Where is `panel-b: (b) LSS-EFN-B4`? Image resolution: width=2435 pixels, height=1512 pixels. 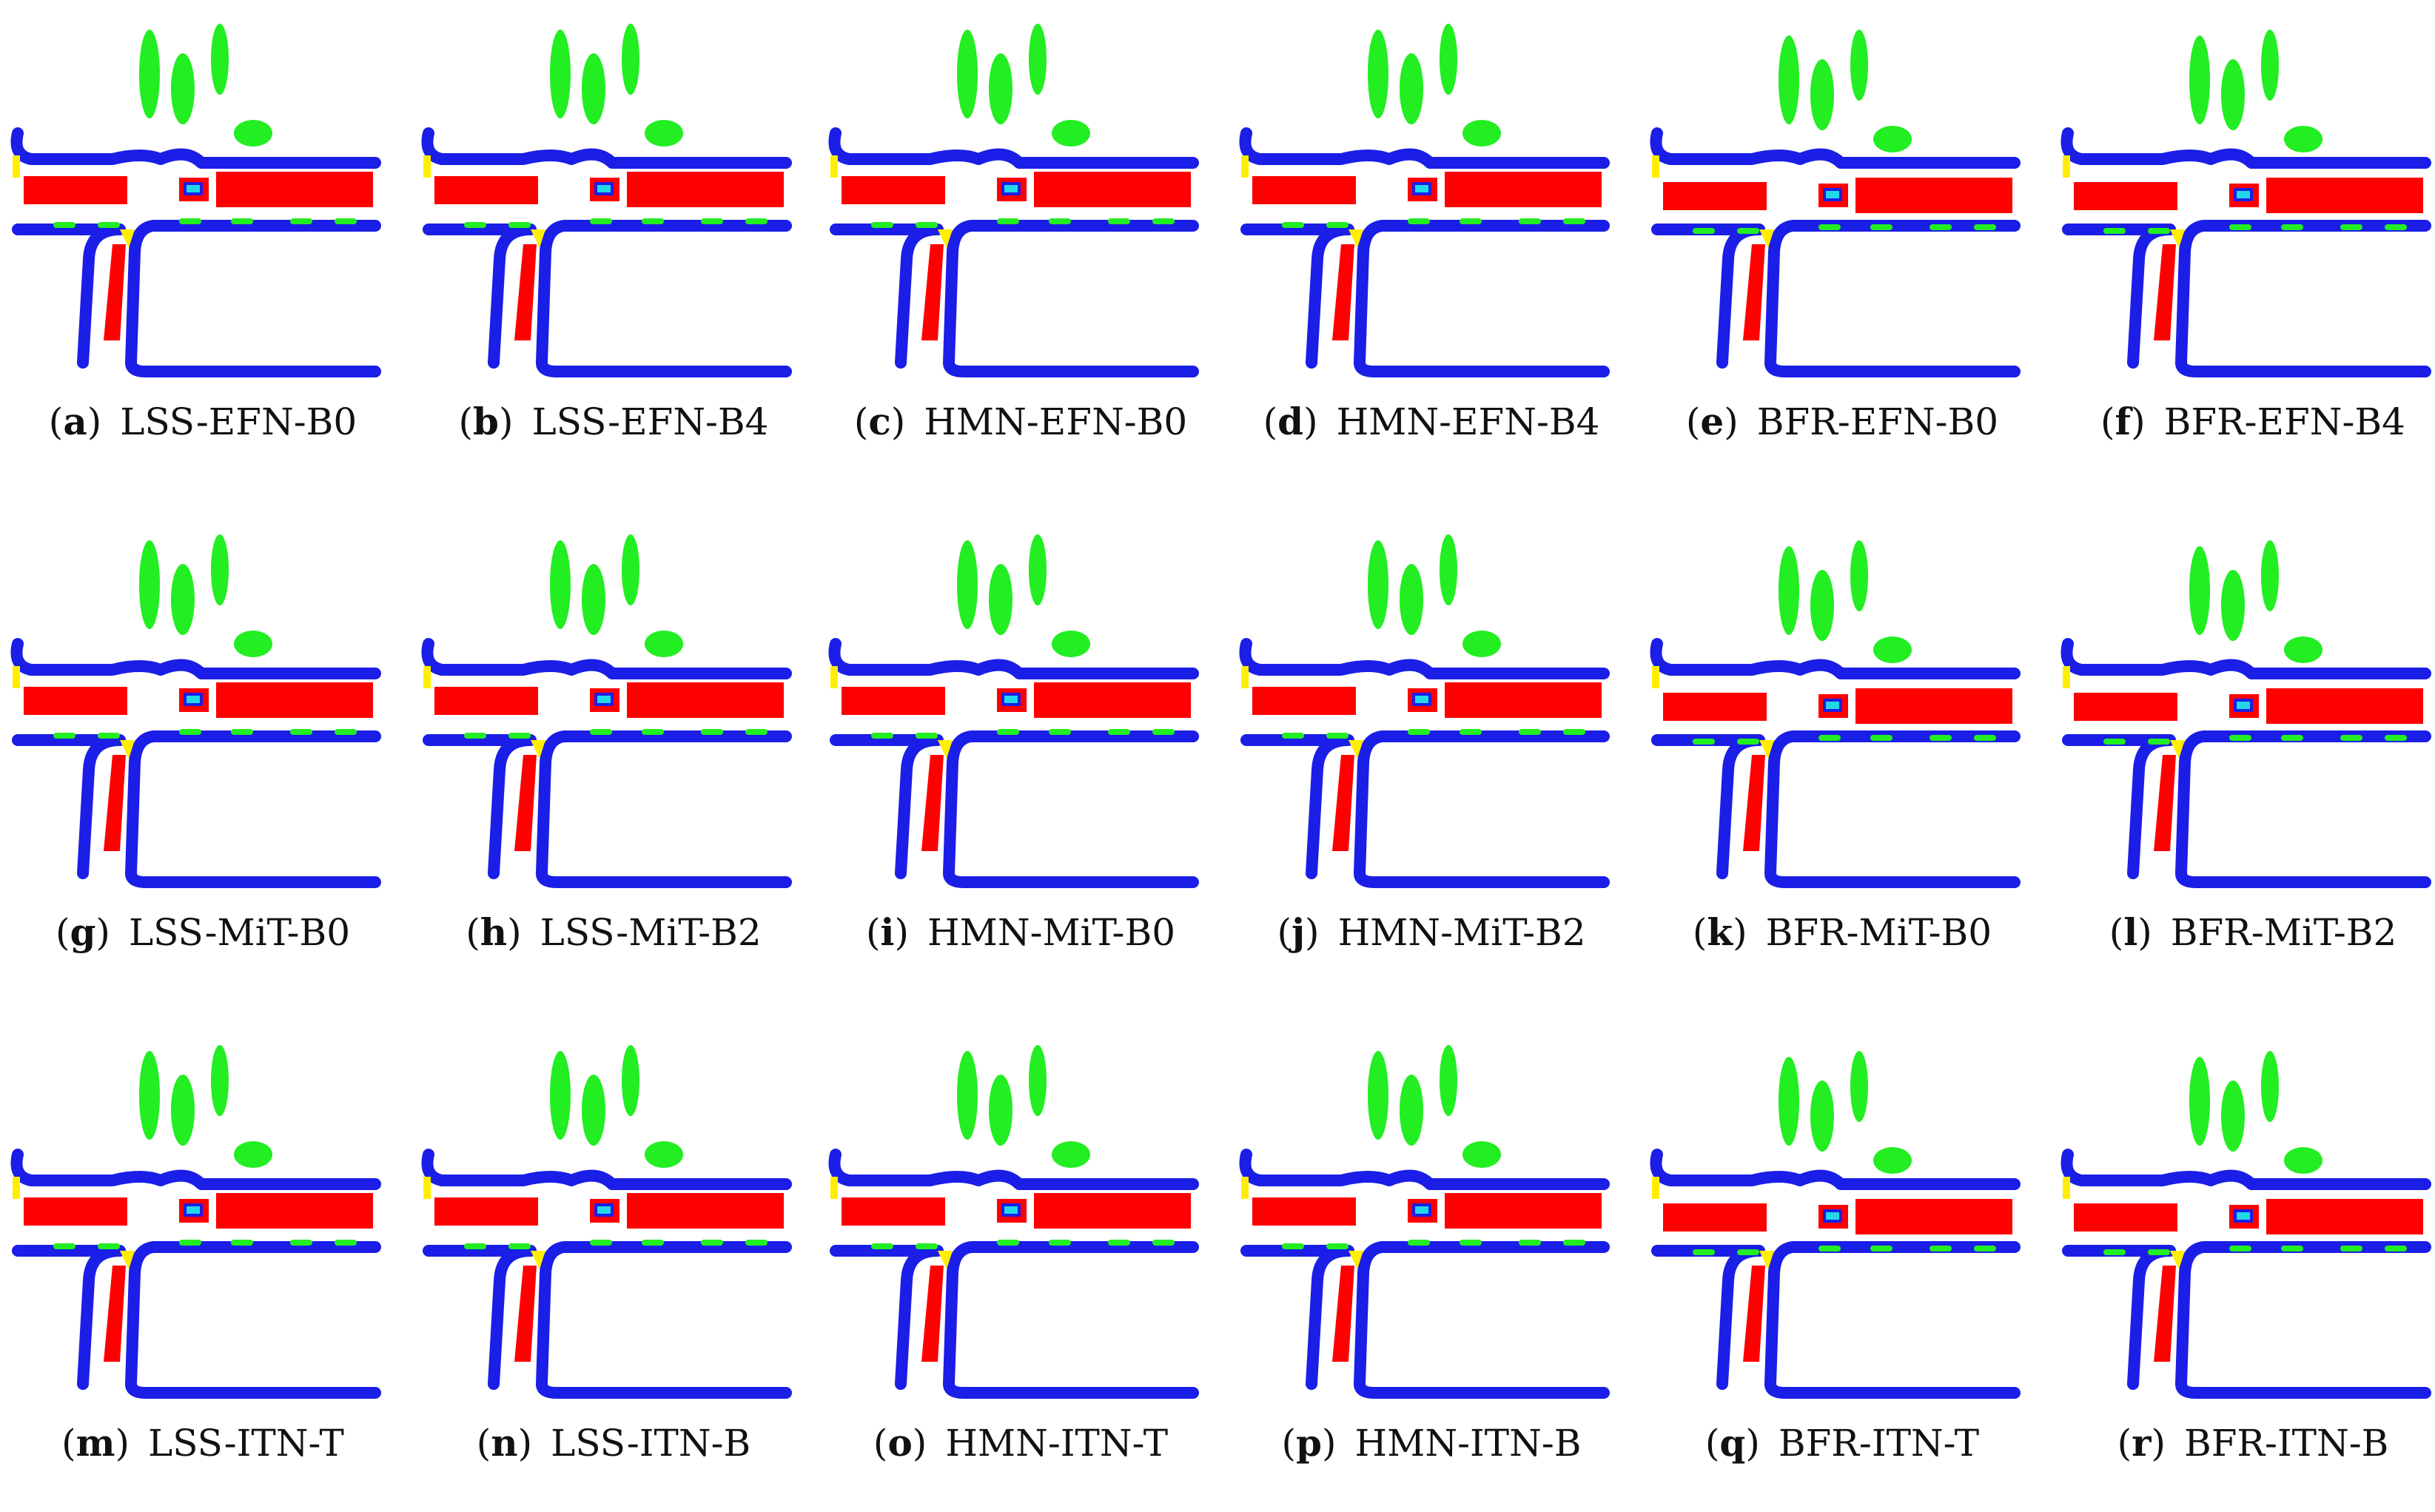 panel-b: (b) LSS-EFN-B4 is located at coordinates (603, 244).